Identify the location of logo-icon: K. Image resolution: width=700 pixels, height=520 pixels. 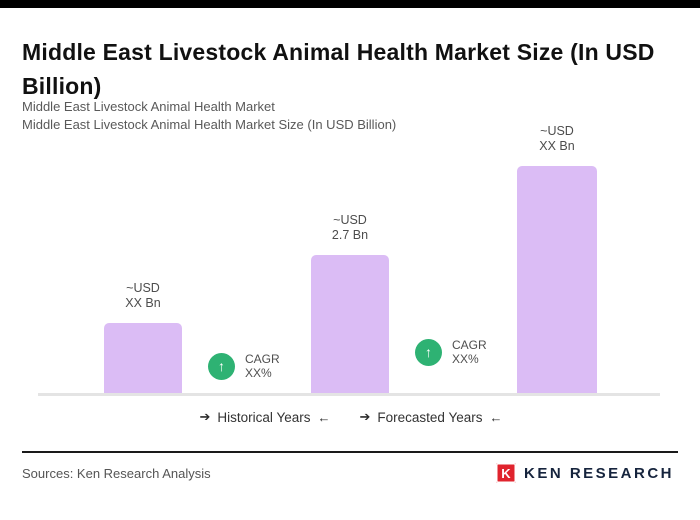
(505, 473).